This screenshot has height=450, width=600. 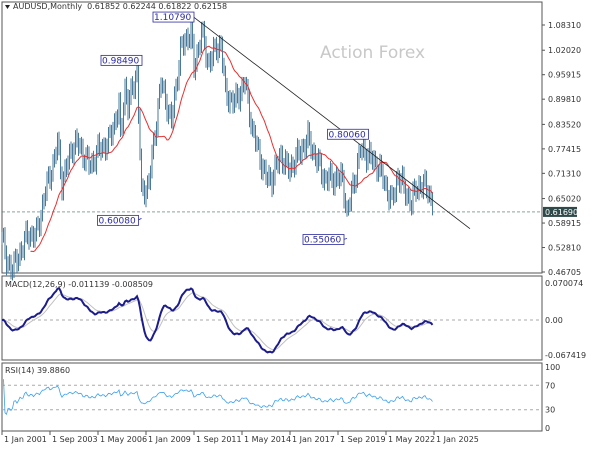 What do you see at coordinates (25, 439) in the screenshot?
I see `x-tick-label: 1 Jan 2001` at bounding box center [25, 439].